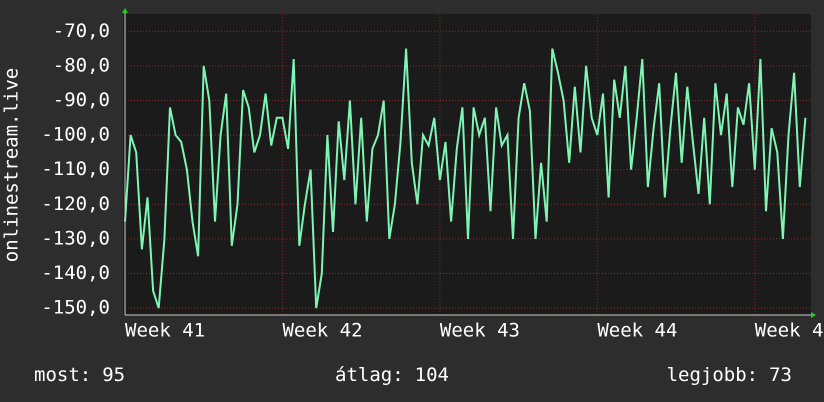 This screenshot has width=824, height=402. What do you see at coordinates (12, 165) in the screenshot?
I see `y-axis-label: onlinestream.live` at bounding box center [12, 165].